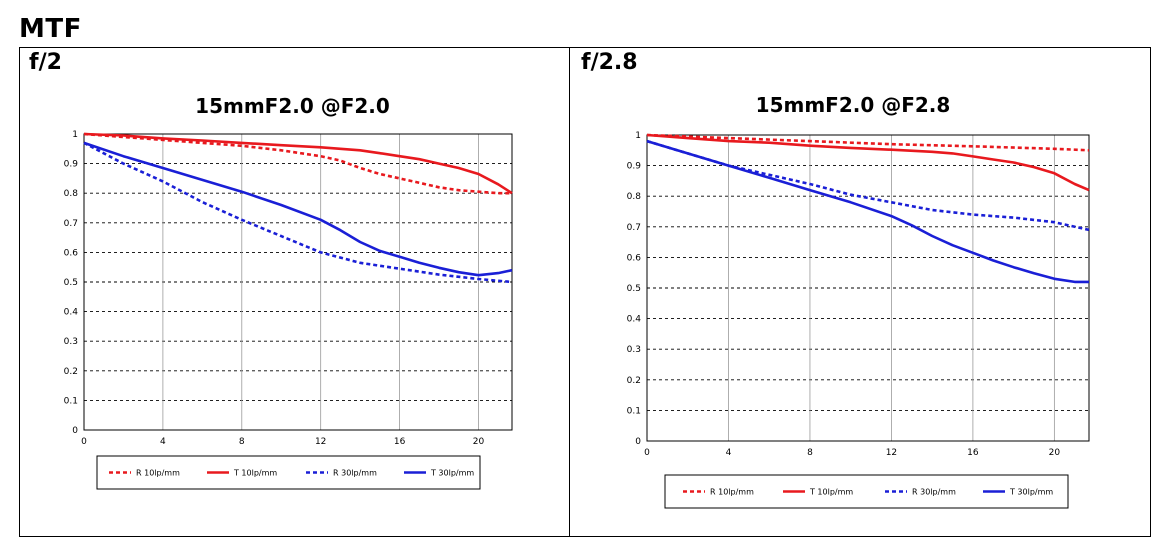  What do you see at coordinates (50, 29) in the screenshot?
I see `page-title: MTF` at bounding box center [50, 29].